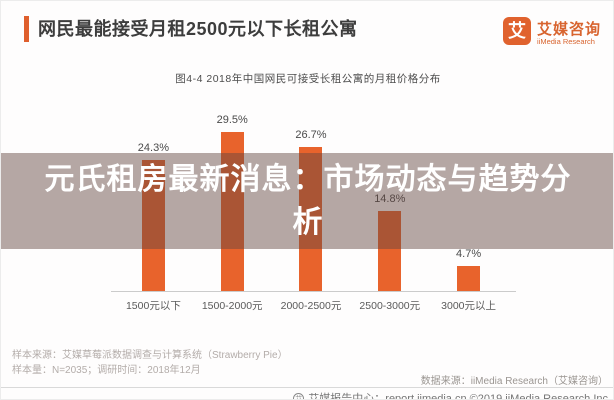 The image size is (614, 400). I want to click on x-axis-label: 1500元以下, so click(153, 306).